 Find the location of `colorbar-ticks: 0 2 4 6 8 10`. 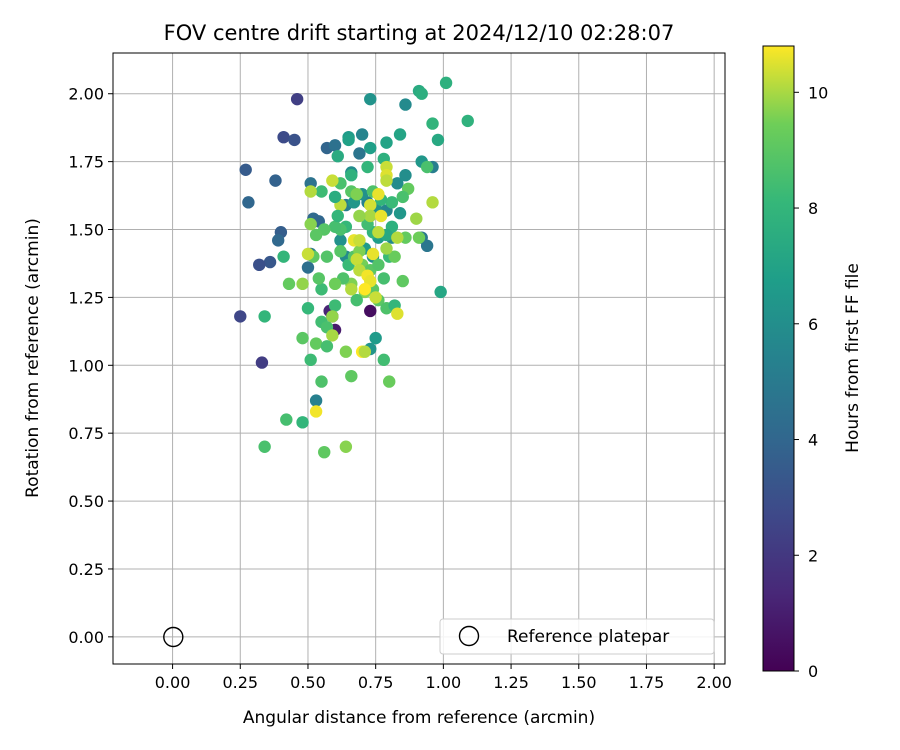

colorbar-ticks: 0 2 4 6 8 10 is located at coordinates (811, 382).